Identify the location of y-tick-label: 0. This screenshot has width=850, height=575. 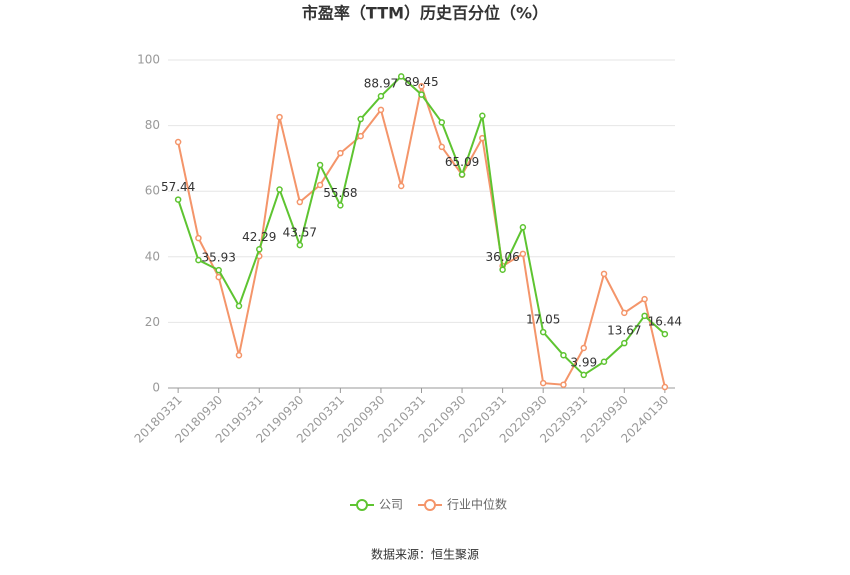
(156, 388).